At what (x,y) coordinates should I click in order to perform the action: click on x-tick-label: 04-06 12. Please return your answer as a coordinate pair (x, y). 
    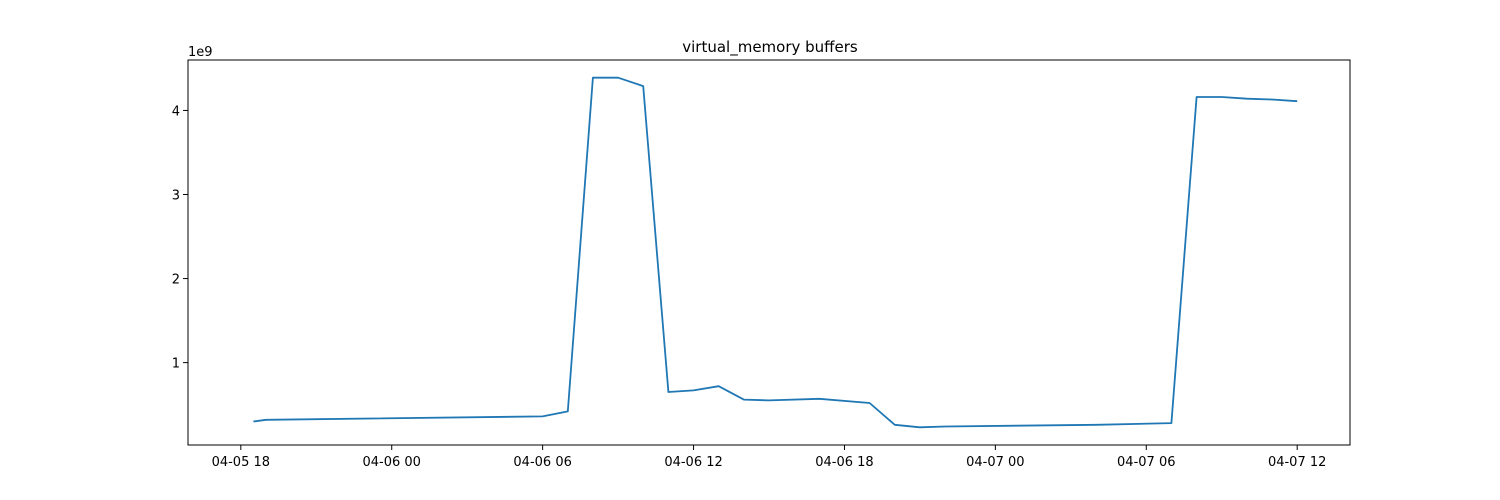
    Looking at the image, I should click on (693, 462).